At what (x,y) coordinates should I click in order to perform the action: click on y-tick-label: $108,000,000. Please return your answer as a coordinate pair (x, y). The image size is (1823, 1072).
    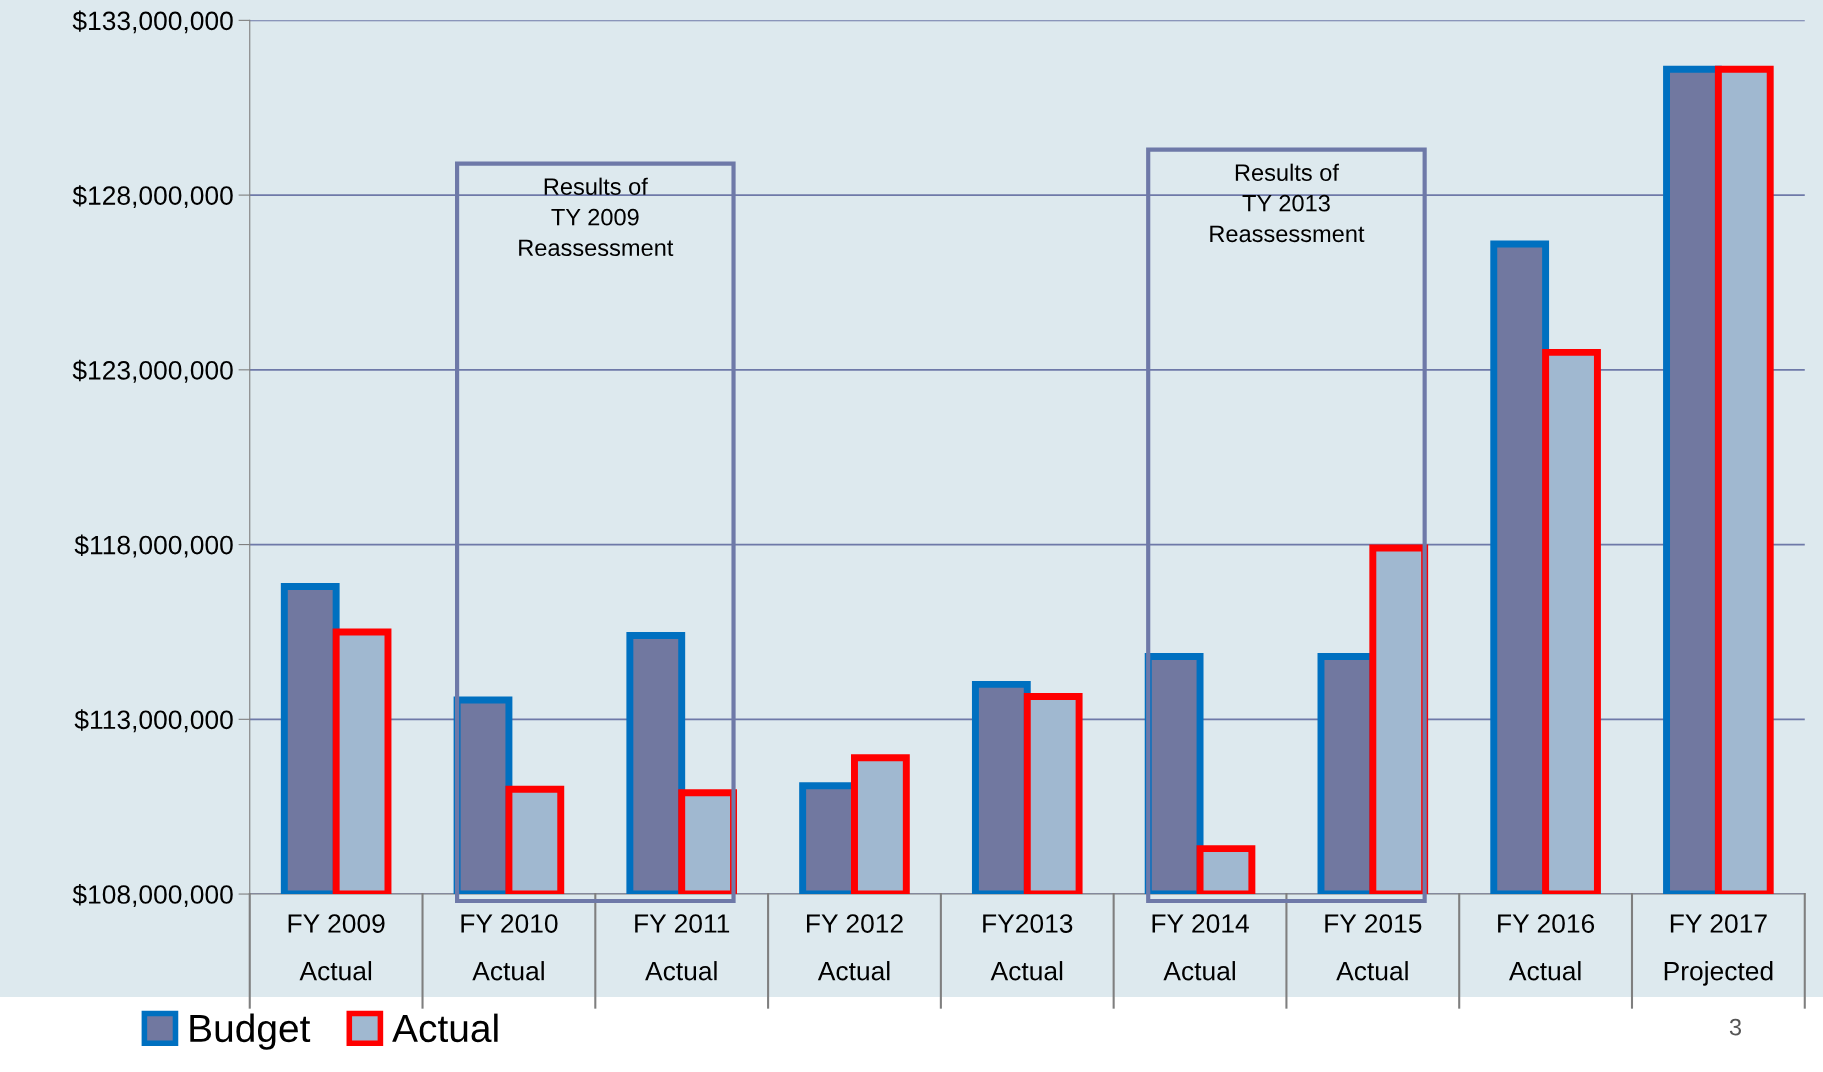
    Looking at the image, I should click on (152, 895).